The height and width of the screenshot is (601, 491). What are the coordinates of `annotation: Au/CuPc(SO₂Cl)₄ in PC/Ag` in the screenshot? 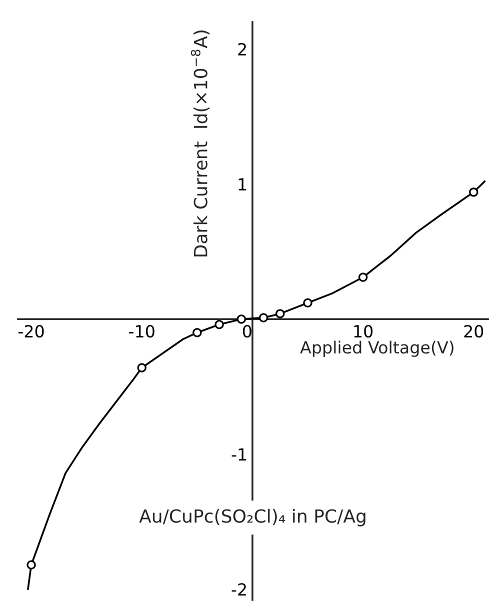 It's located at (252, 517).